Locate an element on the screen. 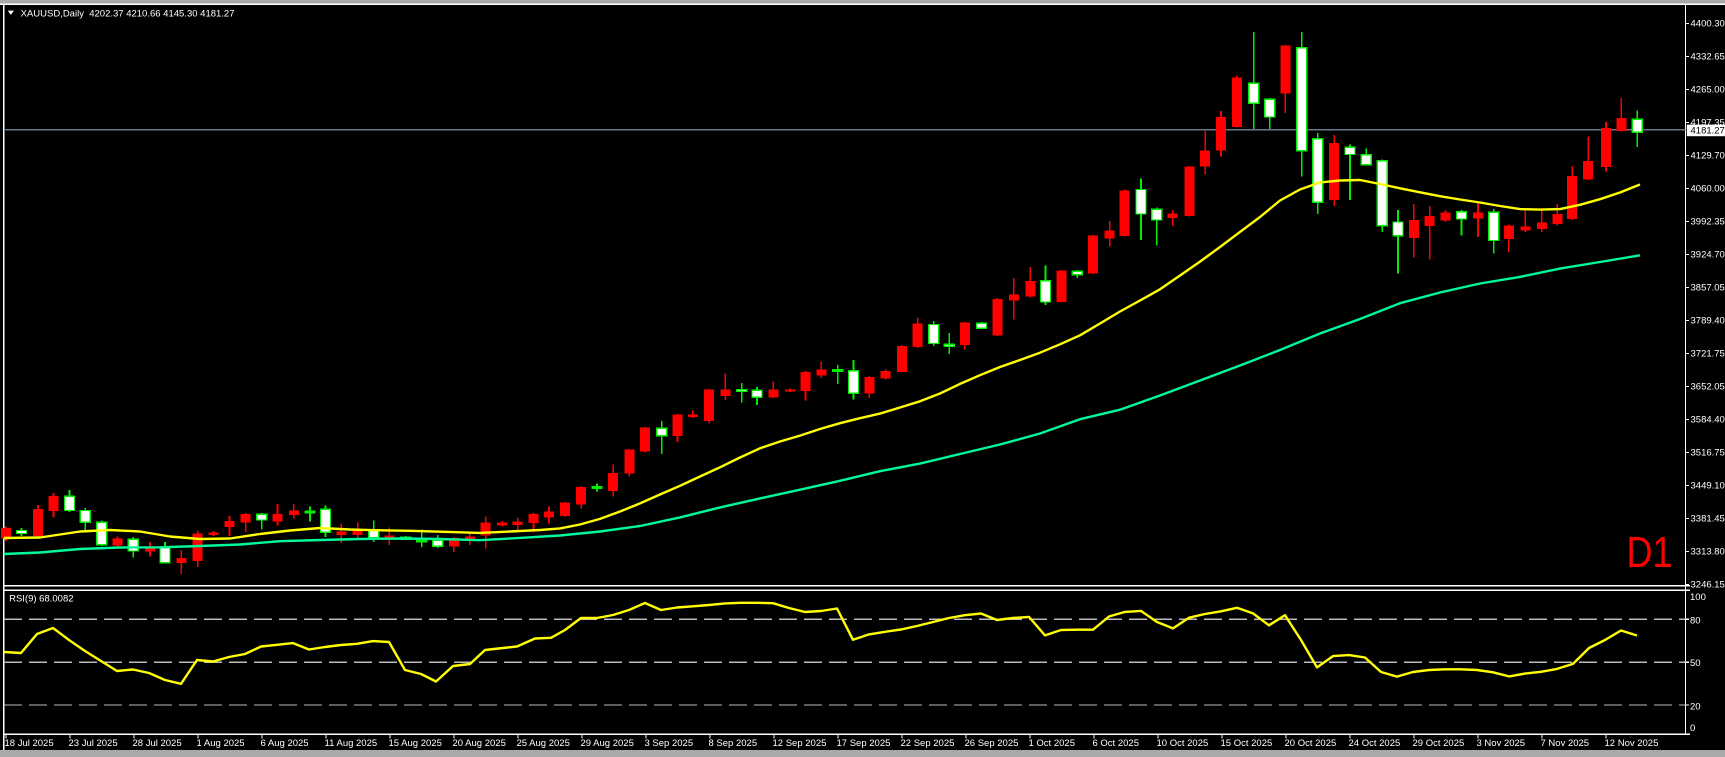  svg-text: 18 Jul 2025 is located at coordinates (29, 743).